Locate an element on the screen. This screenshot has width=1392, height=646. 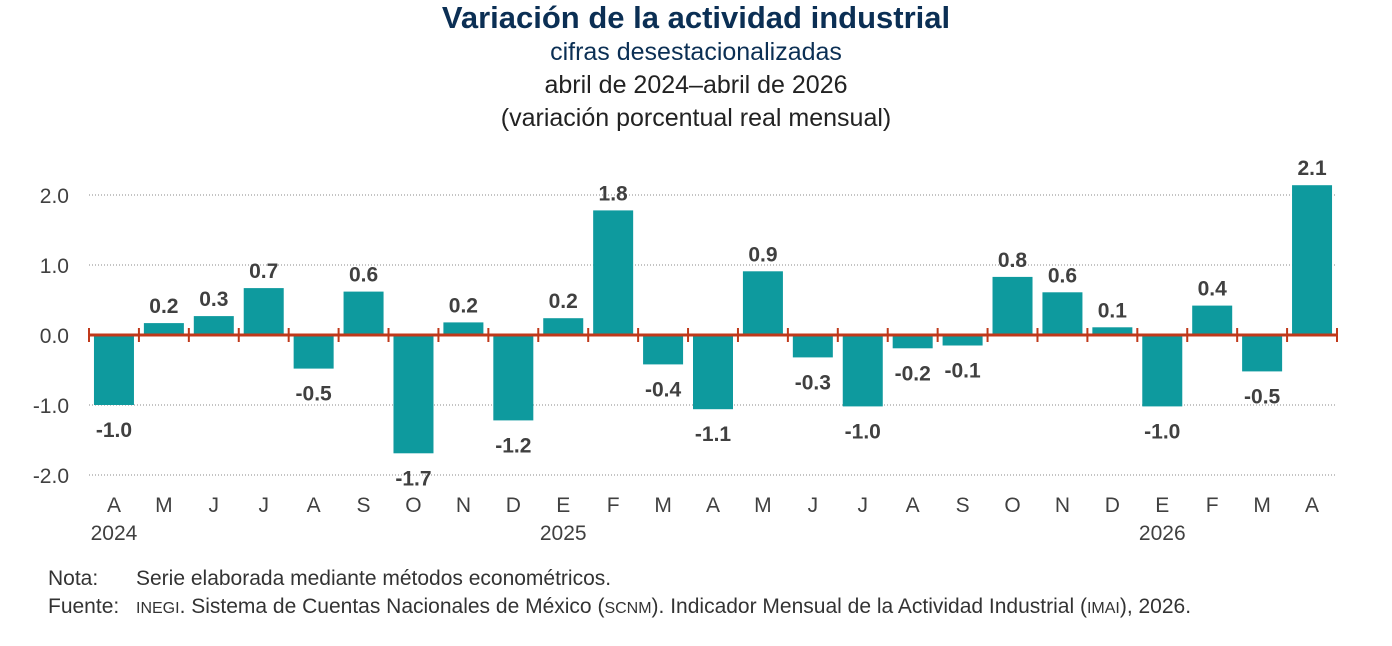
data-label: 2.1 is located at coordinates (1312, 168).